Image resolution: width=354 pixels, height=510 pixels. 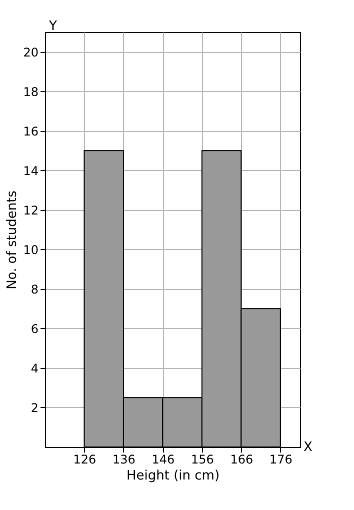 I want to click on x-tick-label: 156, so click(x=202, y=459).